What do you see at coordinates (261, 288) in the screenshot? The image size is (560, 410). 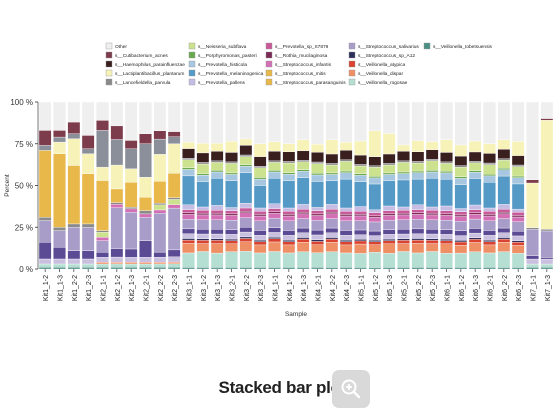 I see `x-tick-label: Kit3_2-3` at bounding box center [261, 288].